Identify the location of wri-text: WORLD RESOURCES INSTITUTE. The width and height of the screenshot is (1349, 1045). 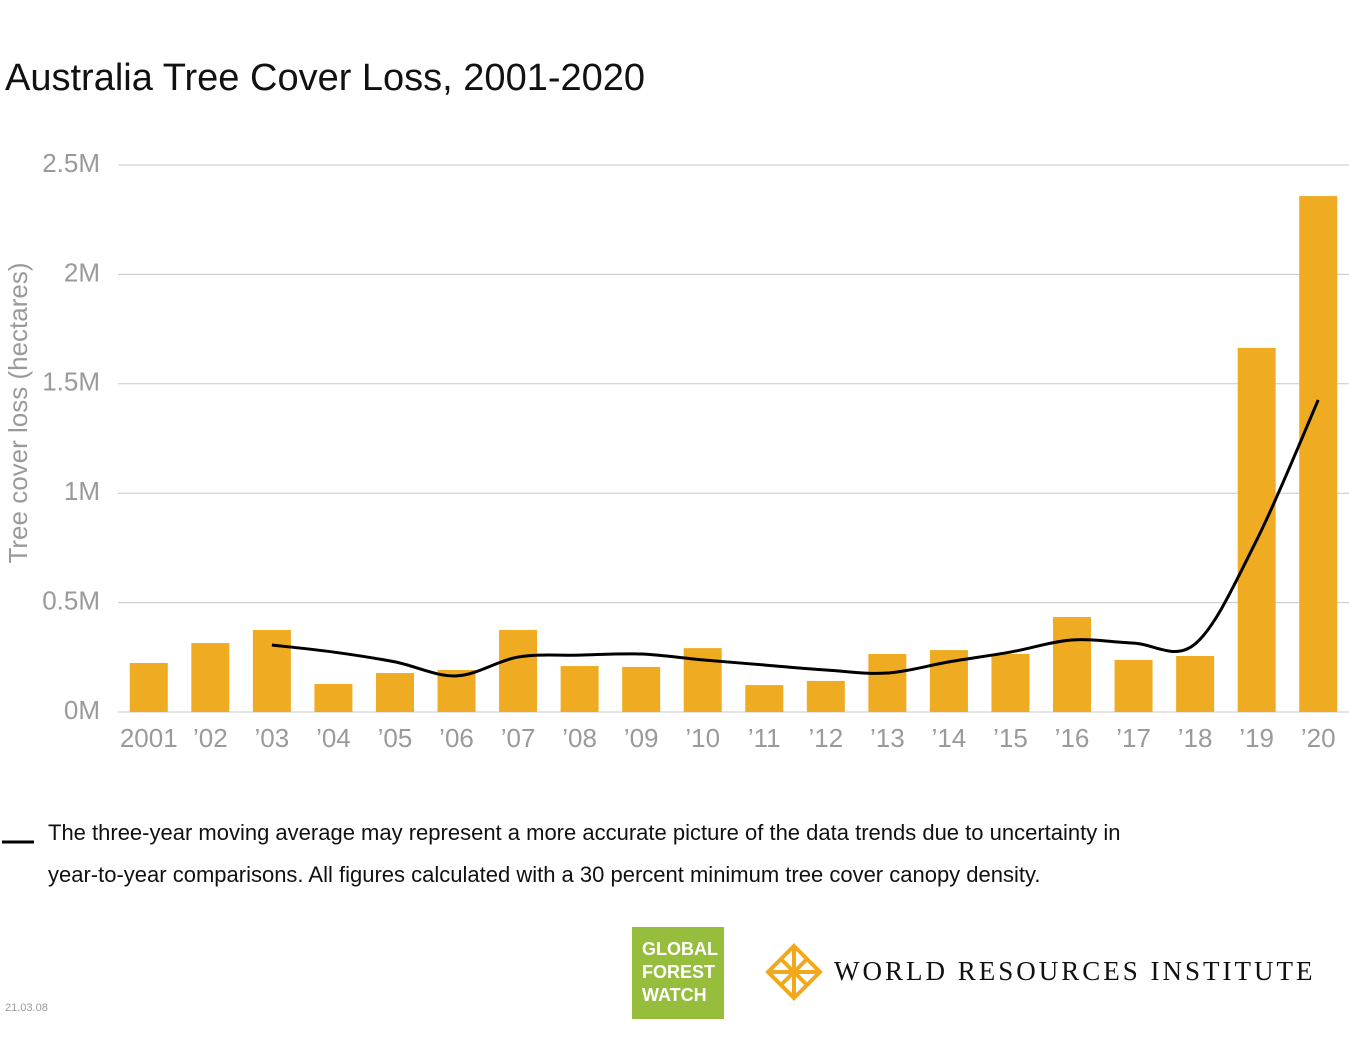
(1075, 971).